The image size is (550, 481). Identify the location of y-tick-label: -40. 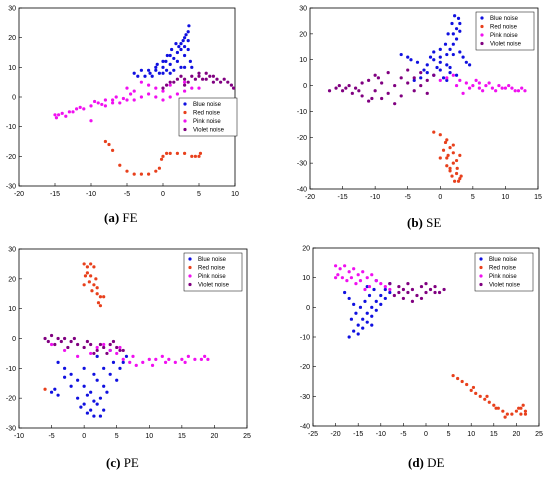
(302, 190).